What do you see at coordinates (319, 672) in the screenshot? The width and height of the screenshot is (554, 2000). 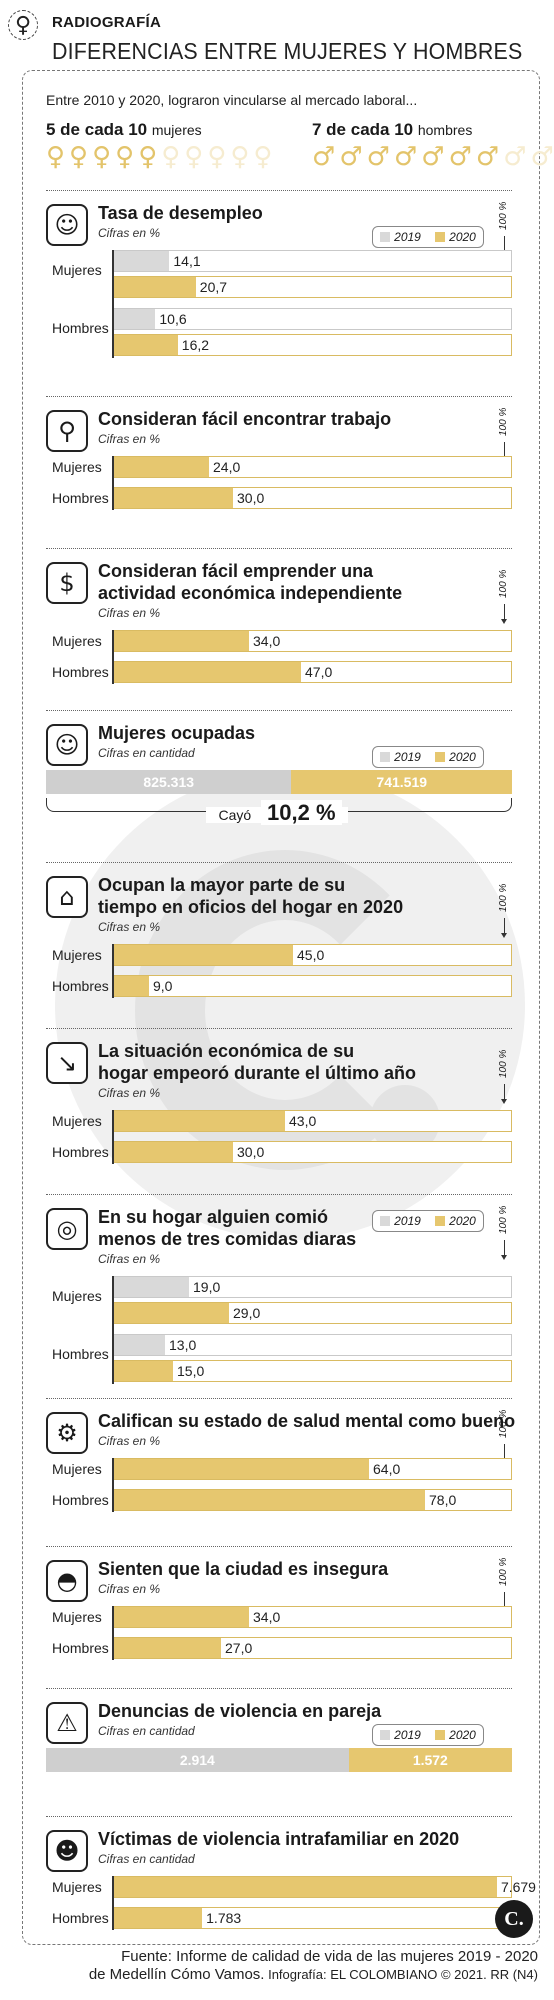 I see `bar-value-label: 47,0` at bounding box center [319, 672].